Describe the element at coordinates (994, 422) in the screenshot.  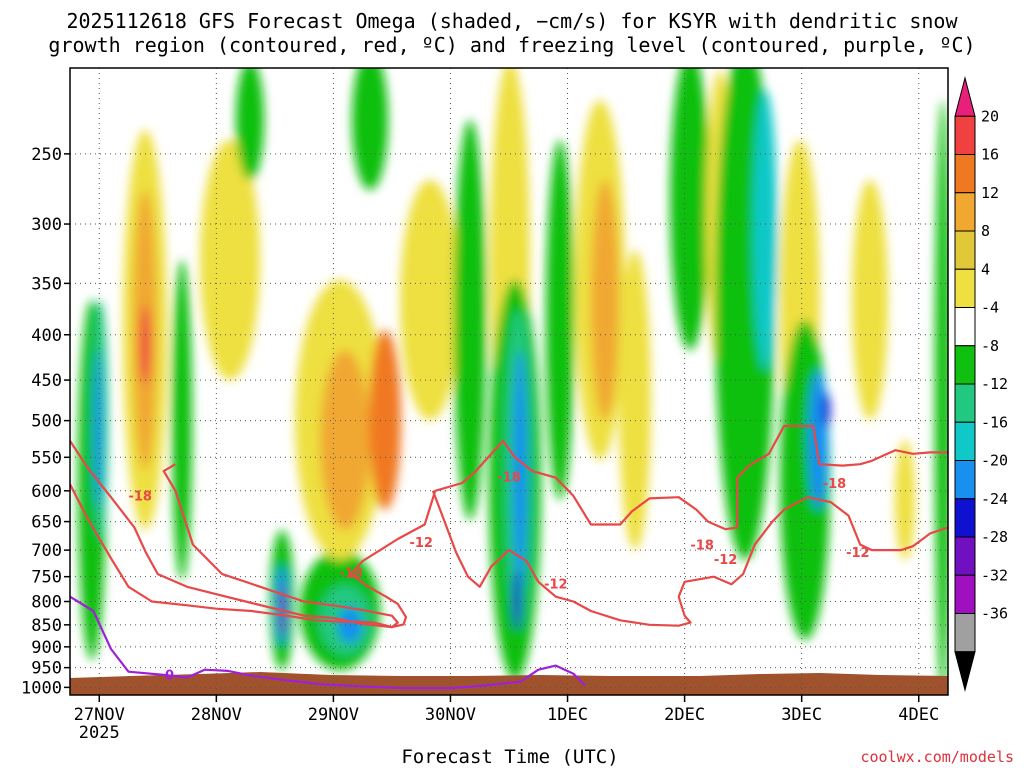
I see `colorbar-tick-label: -16` at that location.